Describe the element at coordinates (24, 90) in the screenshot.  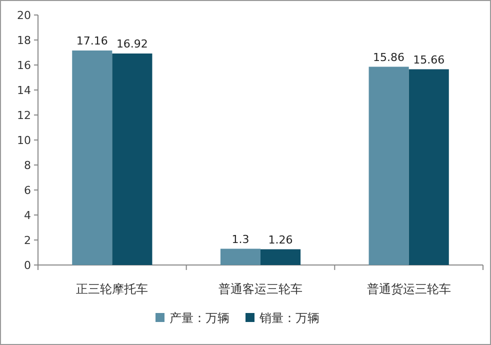
I see `y-tick-label: 14` at that location.